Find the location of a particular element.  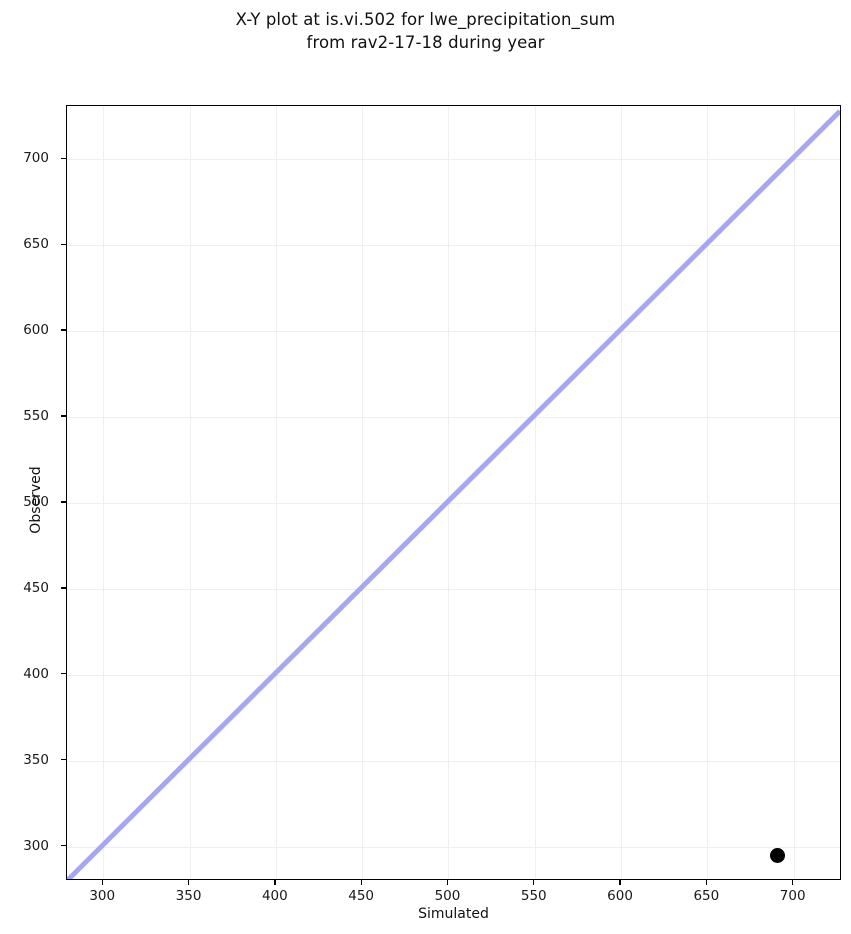

y-axis-label: Observed is located at coordinates (36, 500).